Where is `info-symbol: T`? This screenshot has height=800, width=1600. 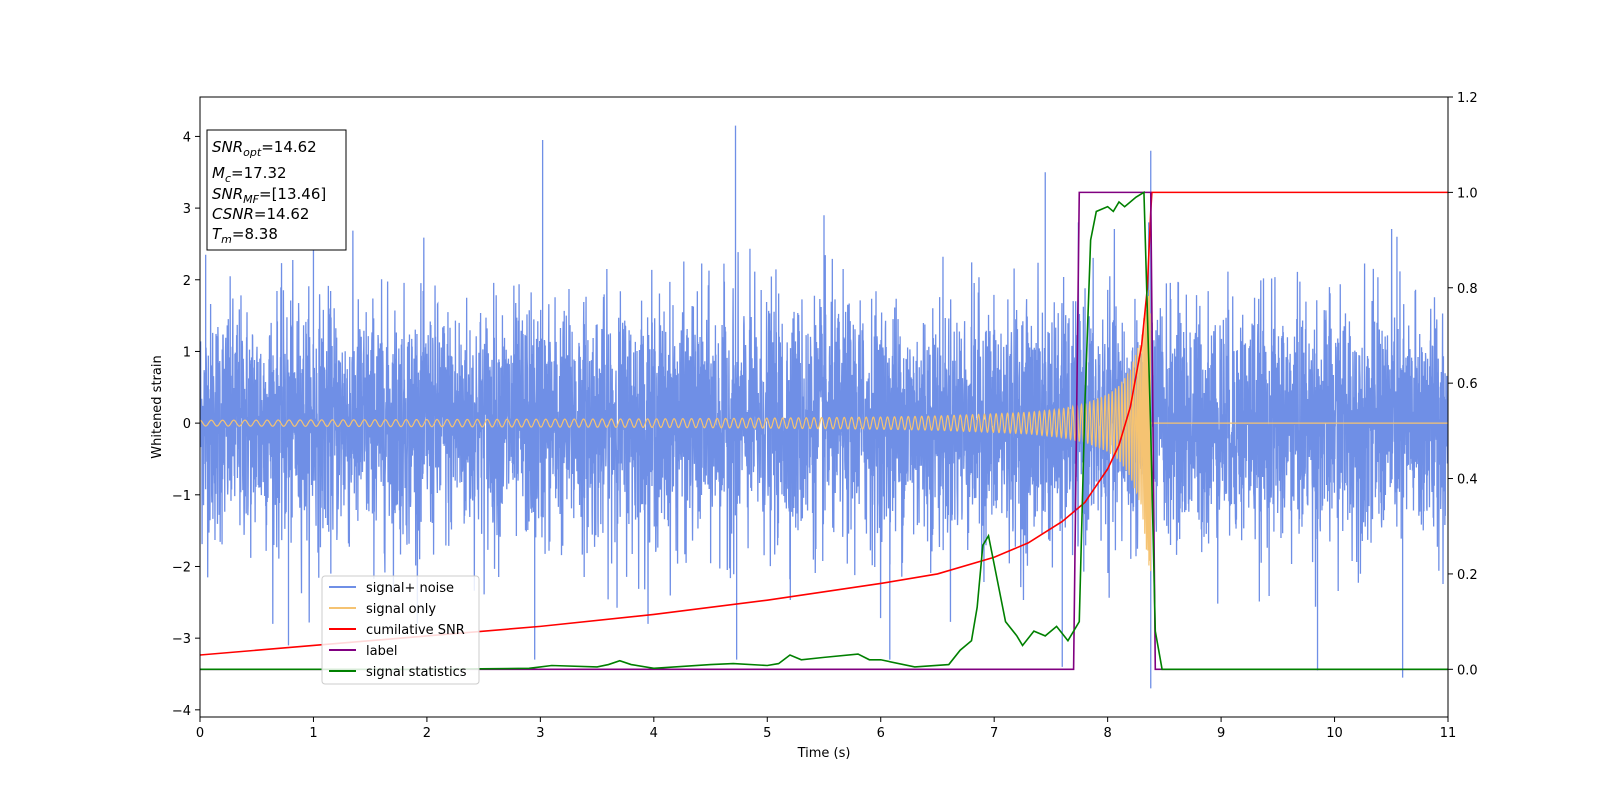
info-symbol: T is located at coordinates (217, 234).